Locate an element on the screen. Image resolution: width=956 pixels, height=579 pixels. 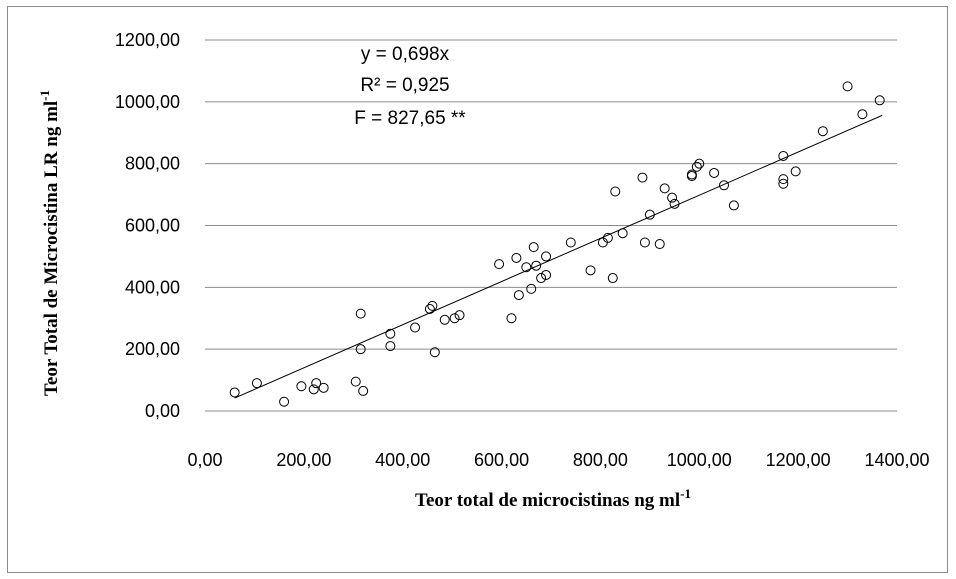
x-tick-label: 0,00 is located at coordinates (204, 460).